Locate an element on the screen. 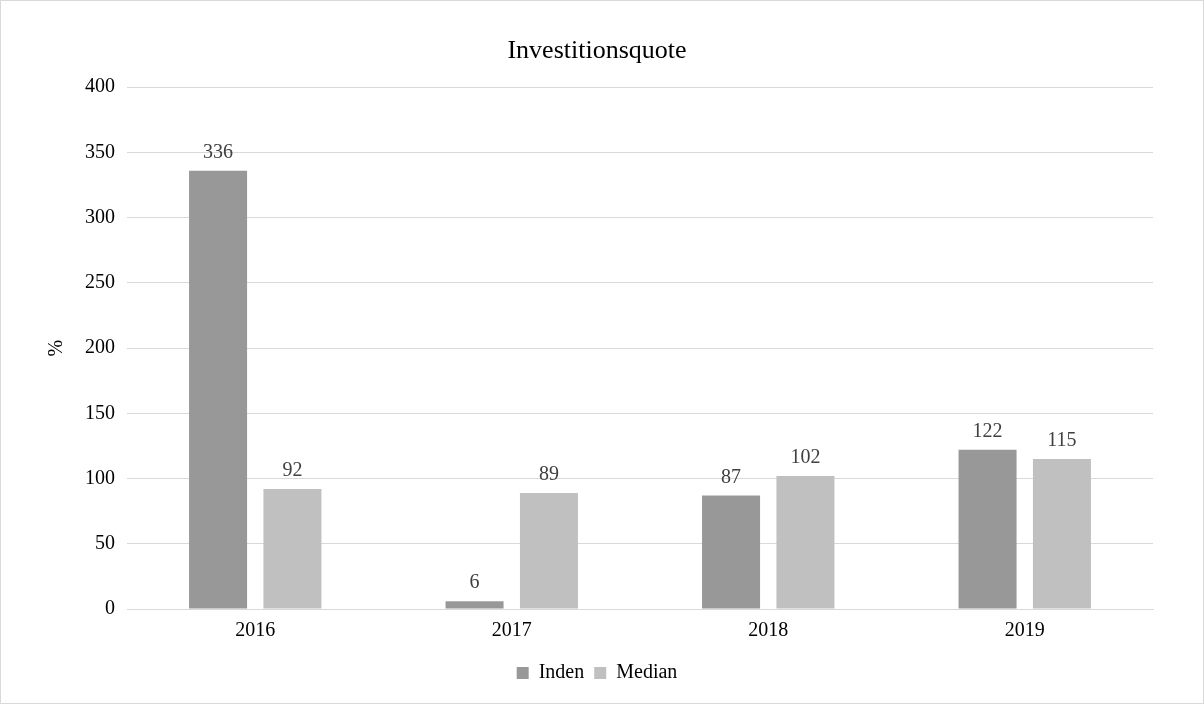 The width and height of the screenshot is (1204, 704). x-tick-label: 2016 is located at coordinates (255, 629).